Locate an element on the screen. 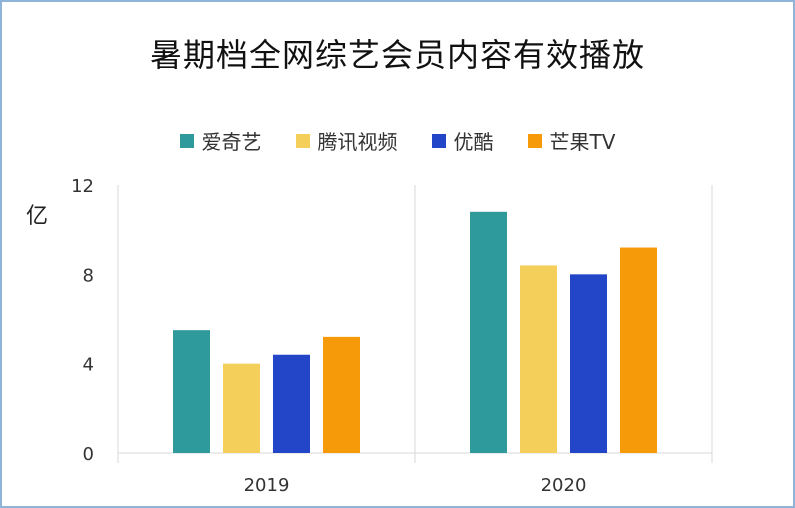  chart-legend: 爱奇艺 腾讯视频 优酷 芒果TV is located at coordinates (397, 140).